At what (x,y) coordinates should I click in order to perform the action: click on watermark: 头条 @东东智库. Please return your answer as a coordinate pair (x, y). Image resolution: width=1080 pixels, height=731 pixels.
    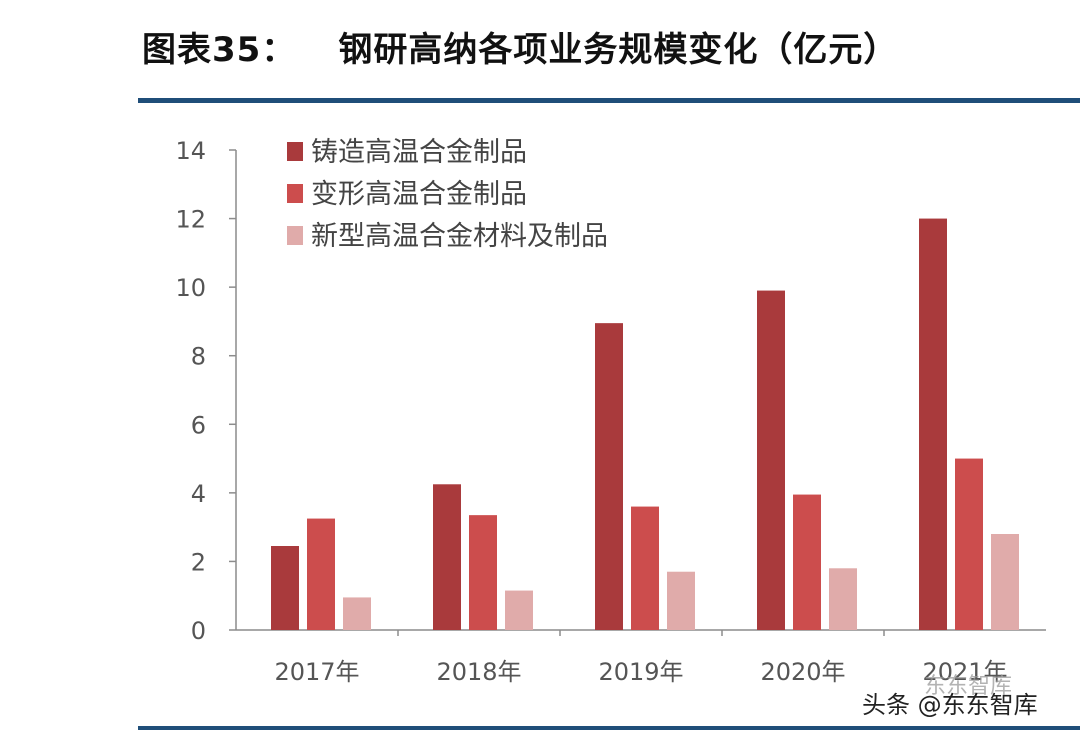
    Looking at the image, I should click on (950, 705).